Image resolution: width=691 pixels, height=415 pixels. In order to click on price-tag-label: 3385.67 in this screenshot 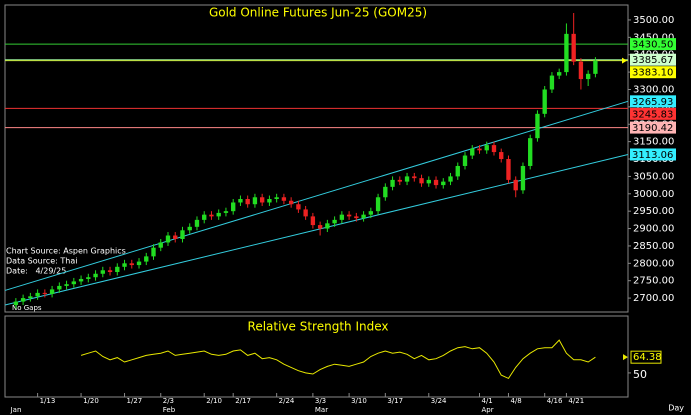, I will do `click(652, 60)`.